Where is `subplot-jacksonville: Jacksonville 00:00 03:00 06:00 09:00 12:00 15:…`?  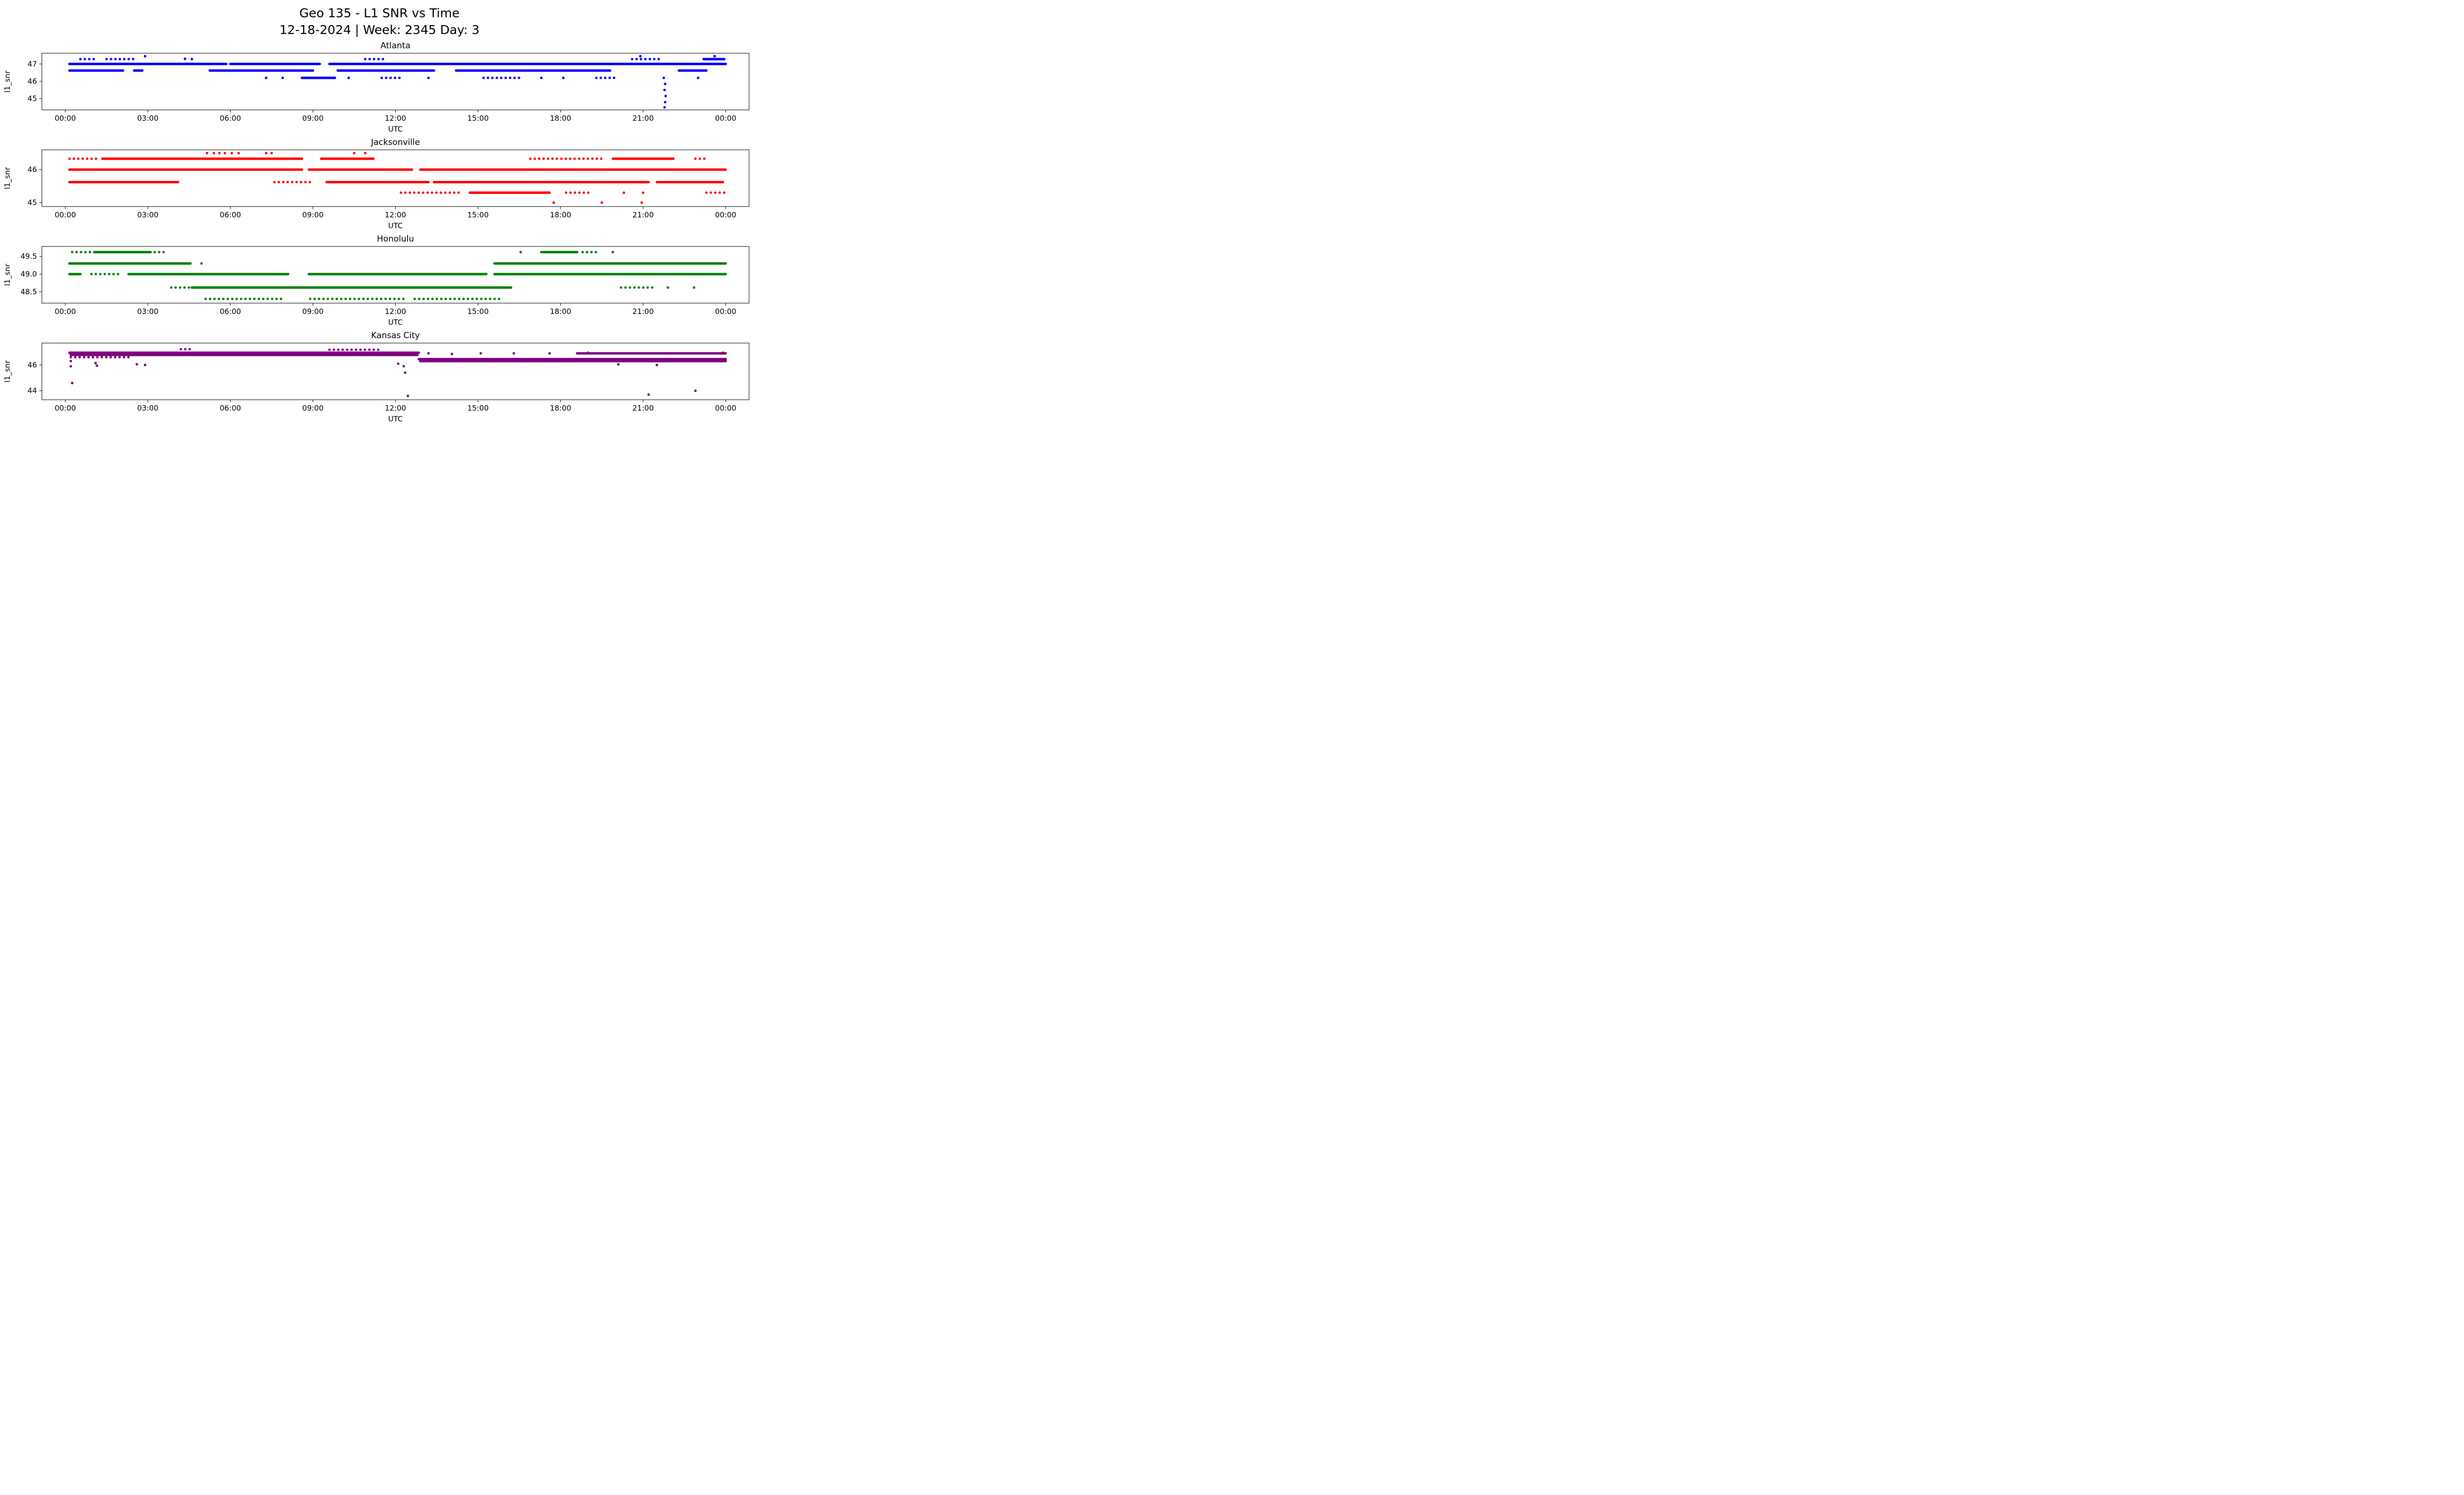
subplot-jacksonville: Jacksonville 00:00 03:00 06:00 09:00 12:00 15:… is located at coordinates (376, 184).